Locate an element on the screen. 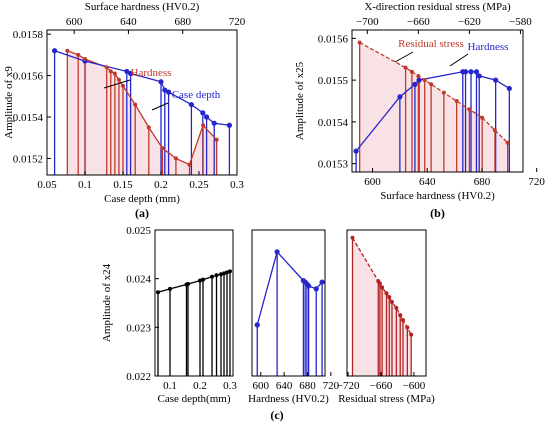 The image size is (550, 425). panel-b-yaxis-tick-label: 0.0153 is located at coordinates (333, 165).